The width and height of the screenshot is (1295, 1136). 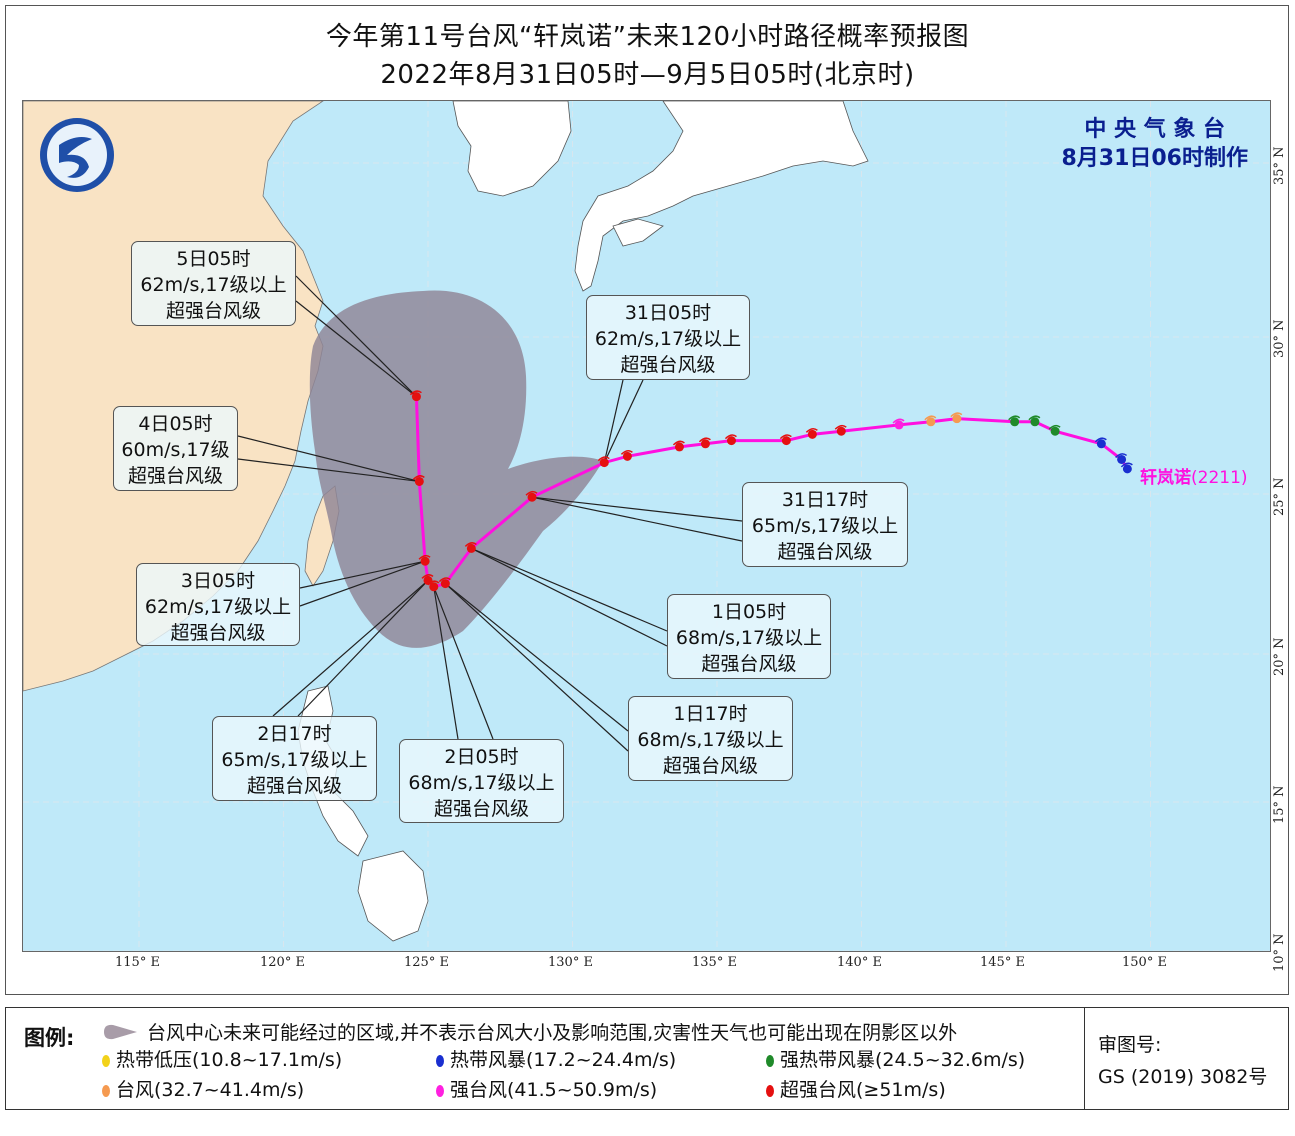 I want to click on legend-item-text: 热带低压(10.8~17.1m/s), so click(x=229, y=1060).